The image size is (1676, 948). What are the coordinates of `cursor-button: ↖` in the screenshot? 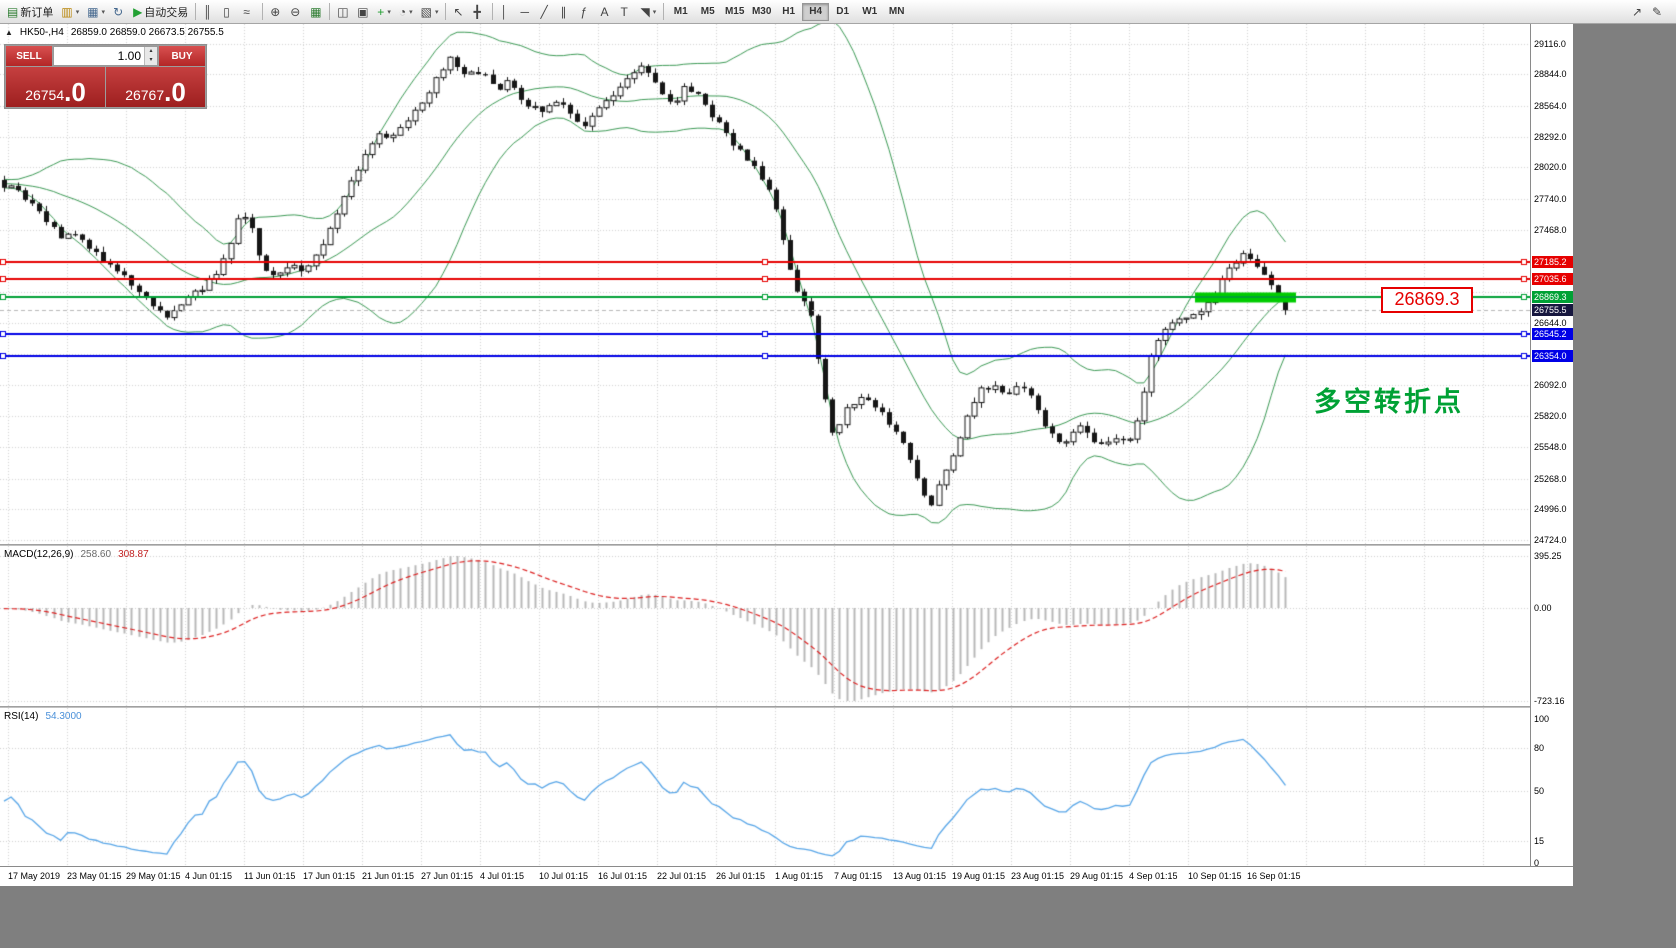 It's located at (459, 12).